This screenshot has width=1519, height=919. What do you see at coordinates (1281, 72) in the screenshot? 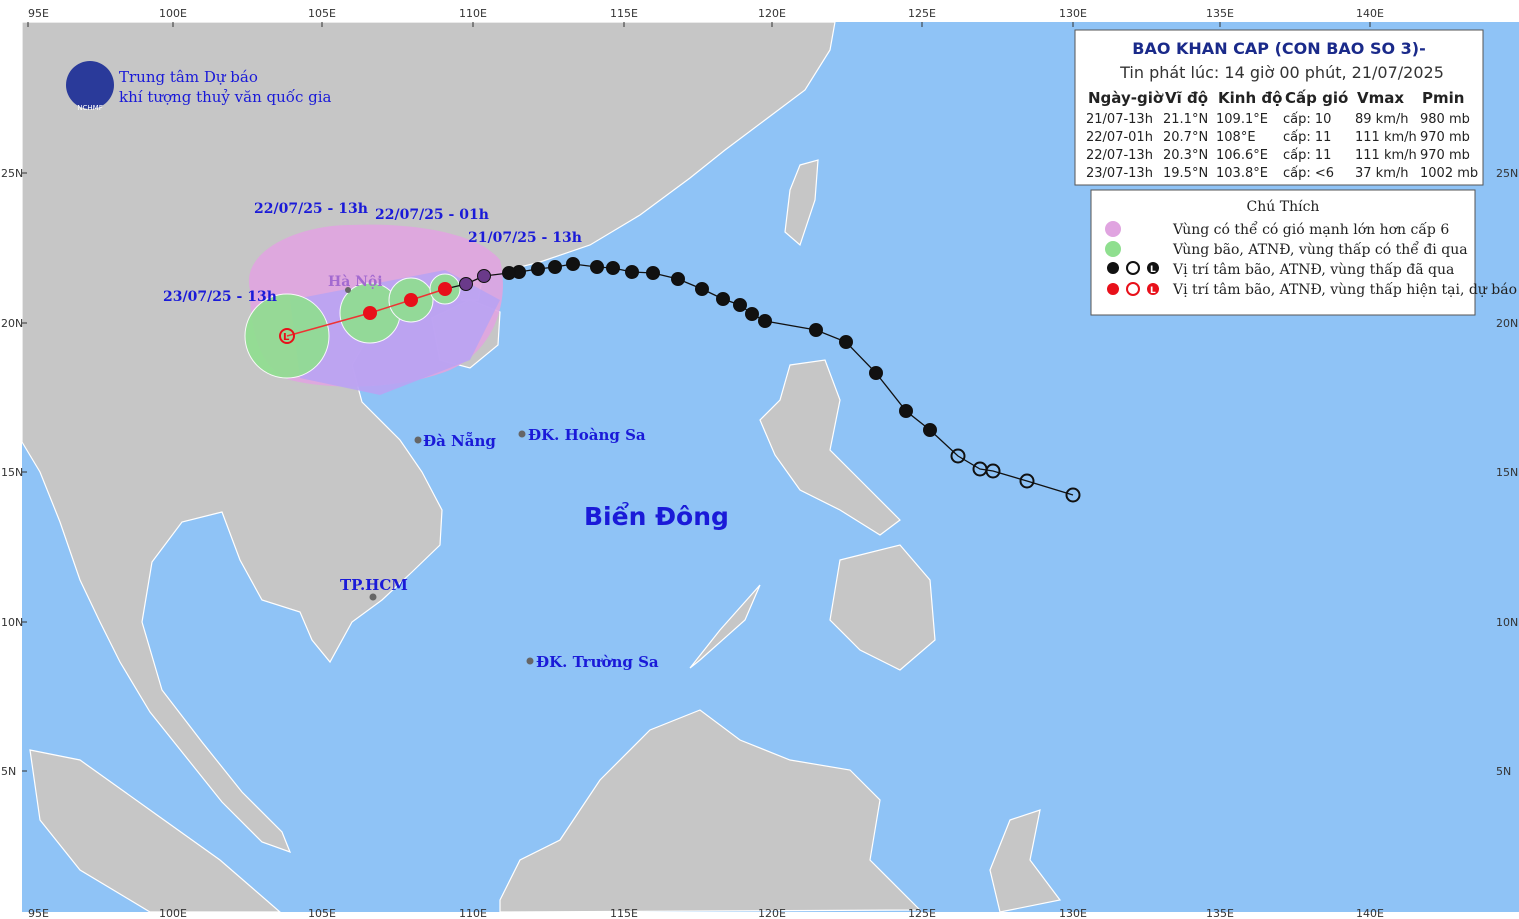
I see `bulletin-issued: Tin phát lúc: 14 giờ 00 phút, 21/07/2025` at bounding box center [1281, 72].